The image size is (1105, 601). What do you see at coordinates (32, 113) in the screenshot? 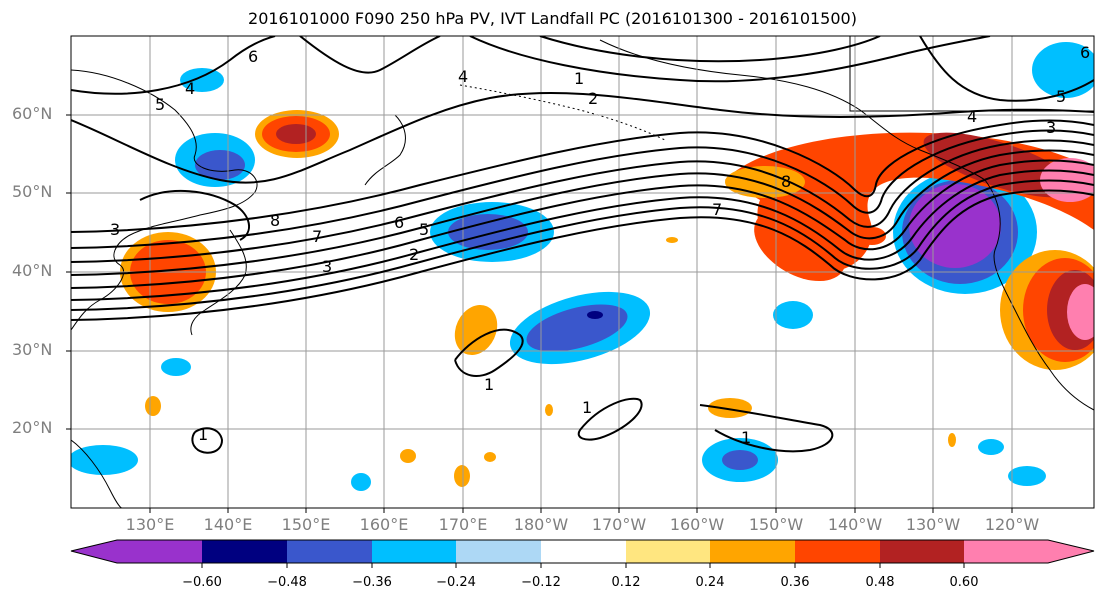
I see `lat-label-60n: 60°N` at bounding box center [32, 113].